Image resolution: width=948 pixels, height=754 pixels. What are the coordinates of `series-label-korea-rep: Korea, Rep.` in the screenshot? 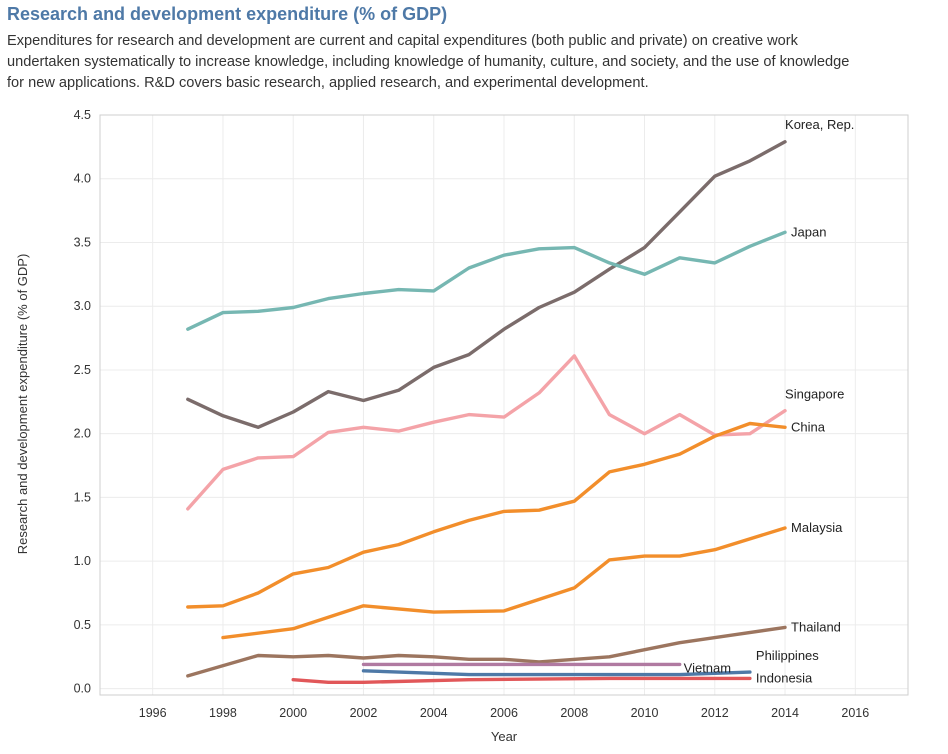 It's located at (819, 124).